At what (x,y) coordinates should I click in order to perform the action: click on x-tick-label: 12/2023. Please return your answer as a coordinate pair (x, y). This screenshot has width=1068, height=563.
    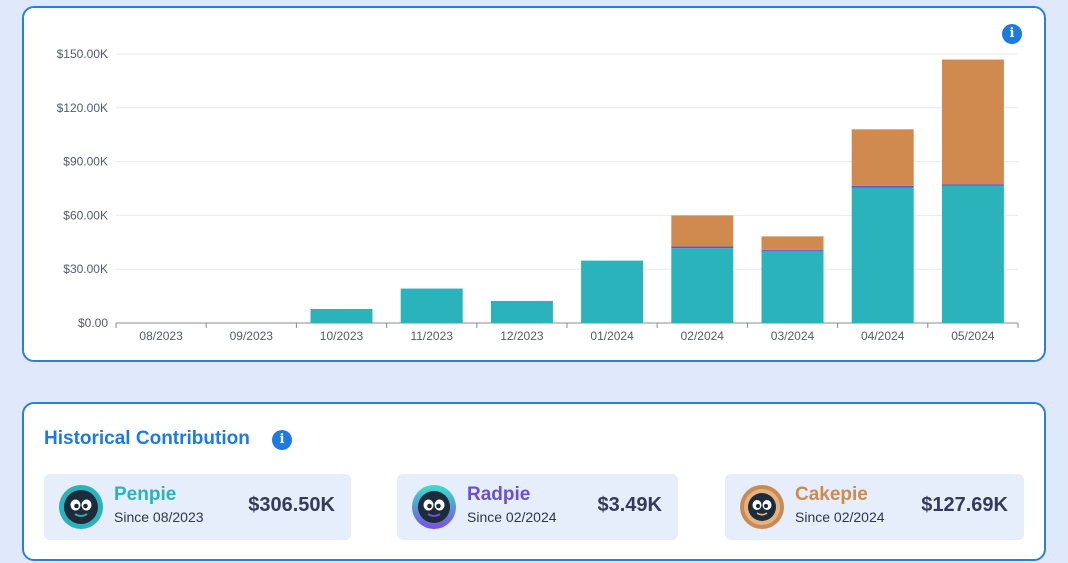
    Looking at the image, I should click on (522, 336).